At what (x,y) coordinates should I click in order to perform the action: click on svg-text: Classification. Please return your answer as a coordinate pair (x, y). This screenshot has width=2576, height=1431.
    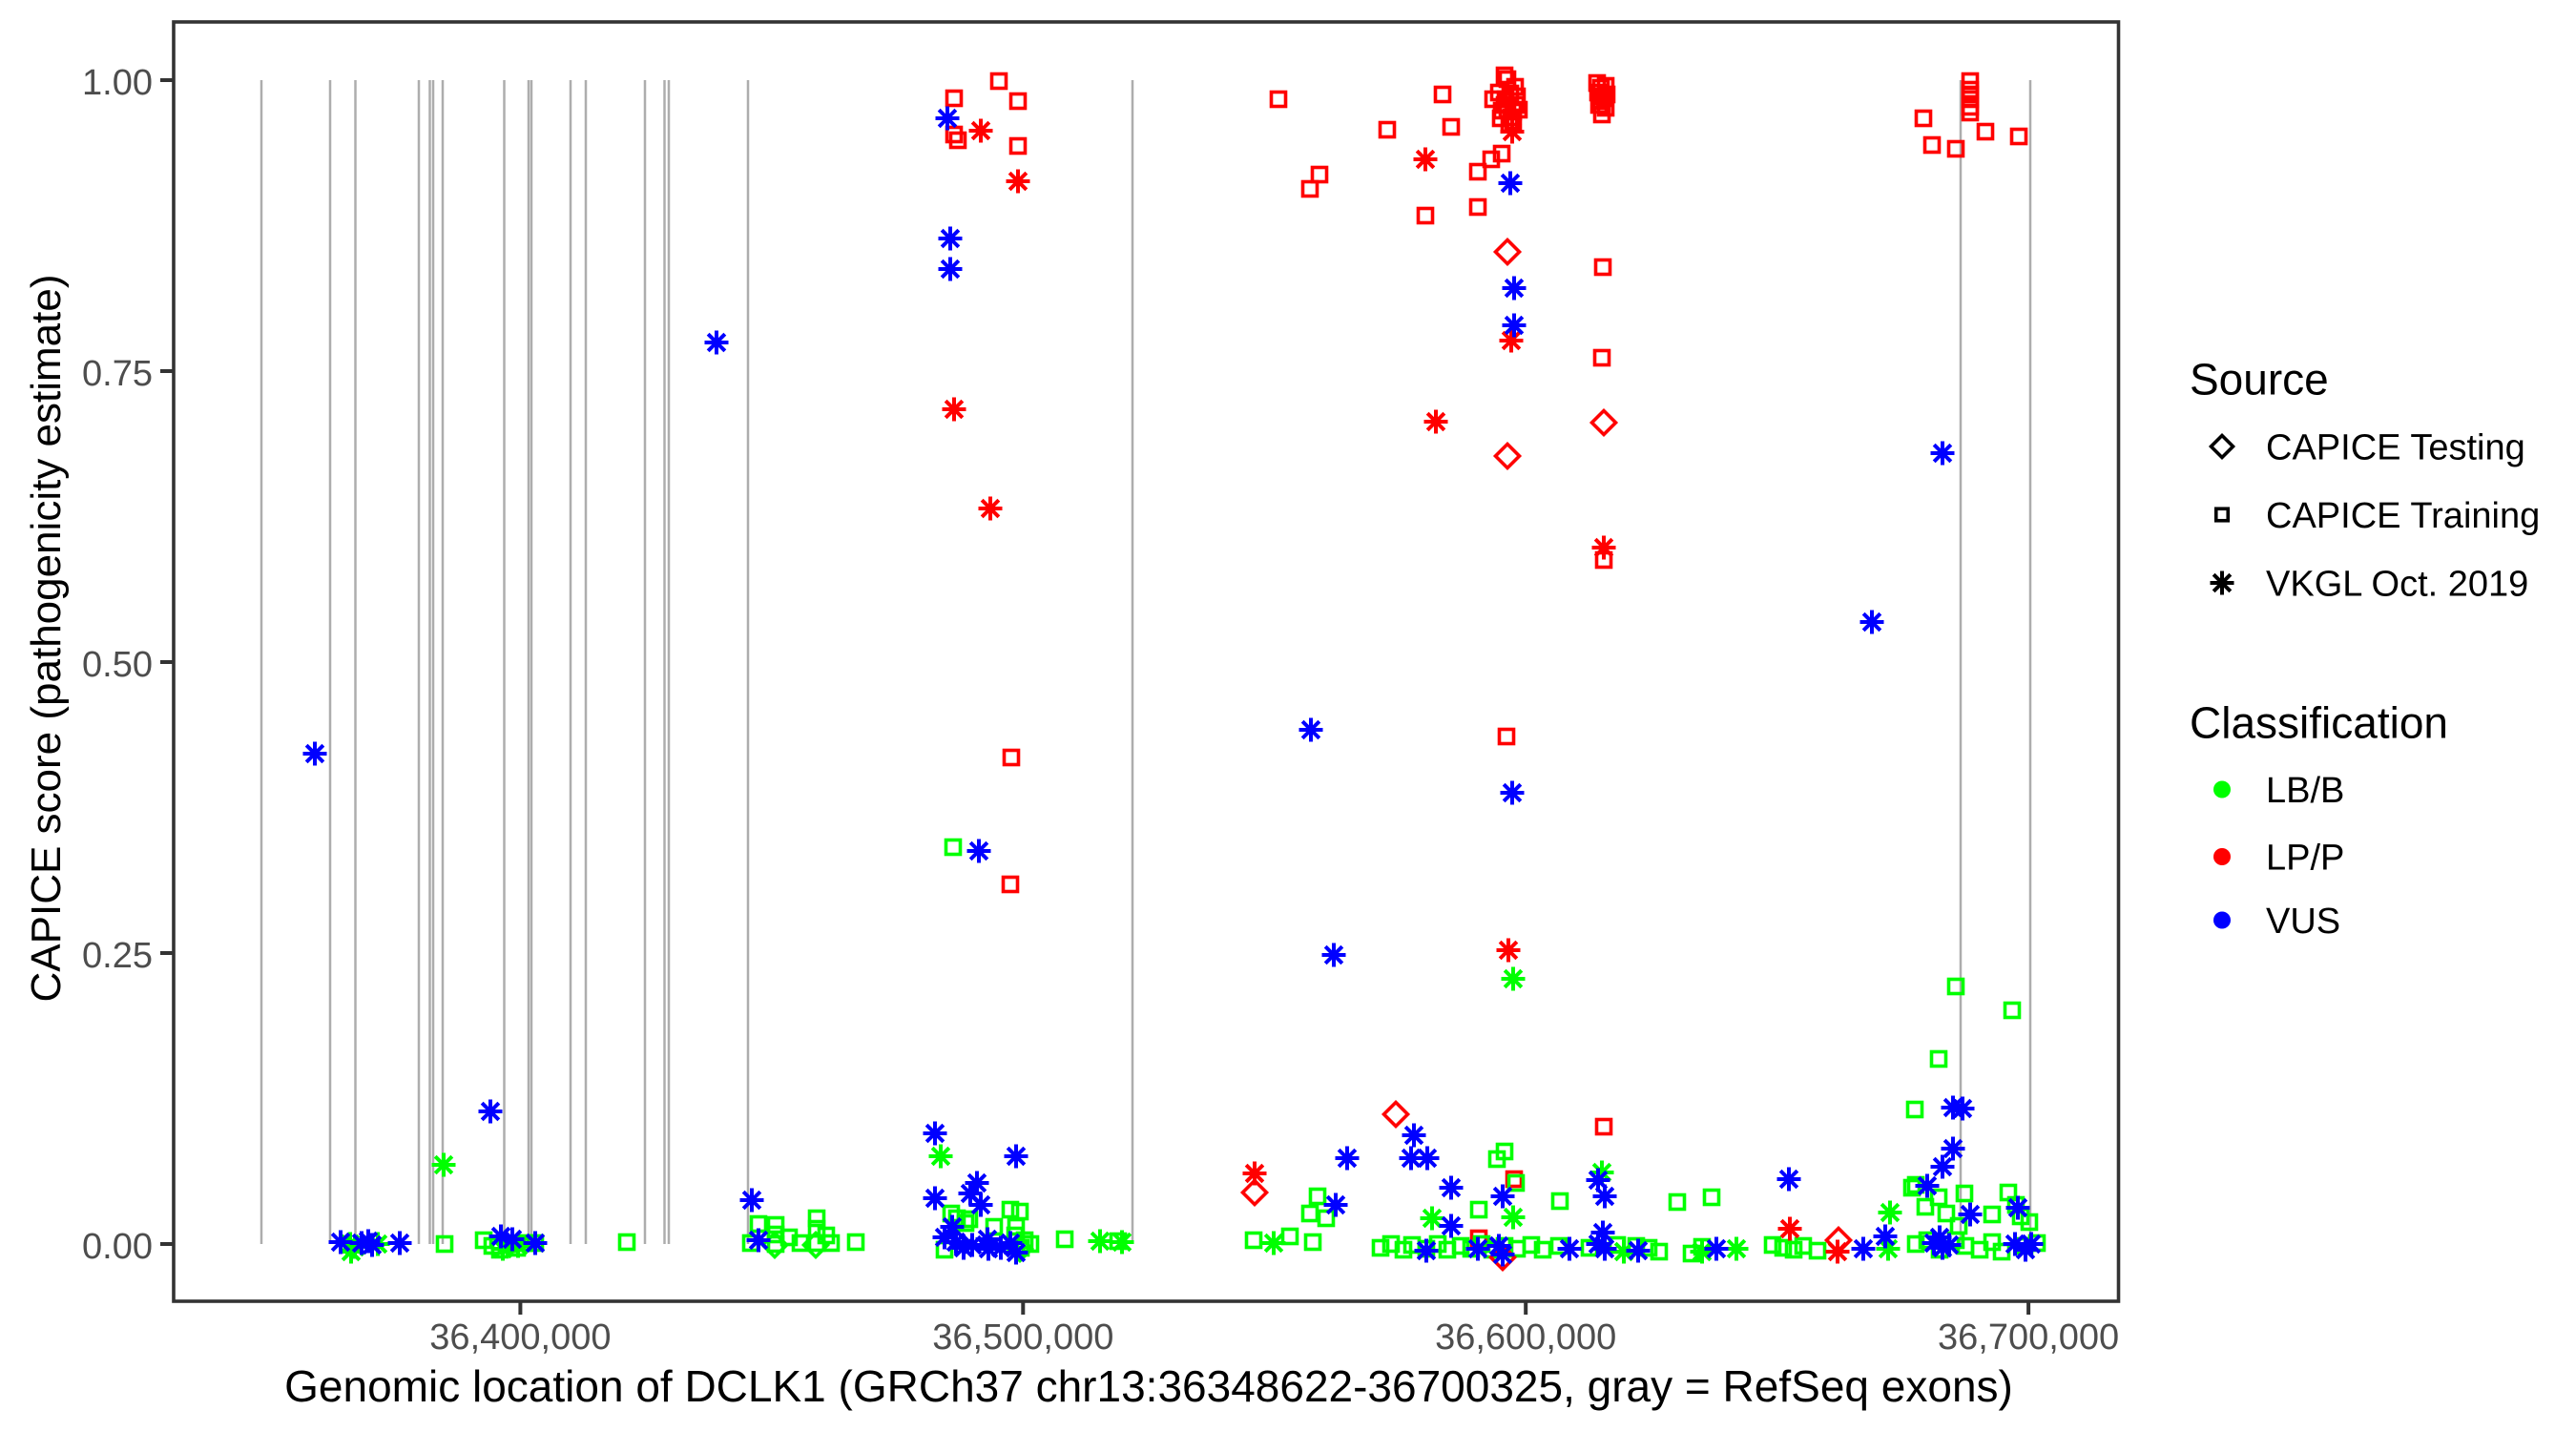
    Looking at the image, I should click on (2319, 723).